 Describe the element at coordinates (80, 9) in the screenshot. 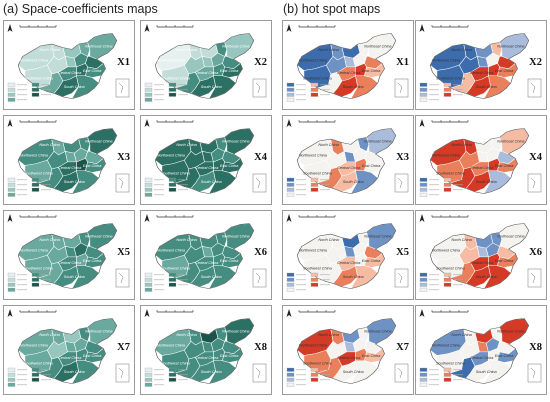

I see `coefficients-maps-title: (a) Space-coefficients maps` at that location.